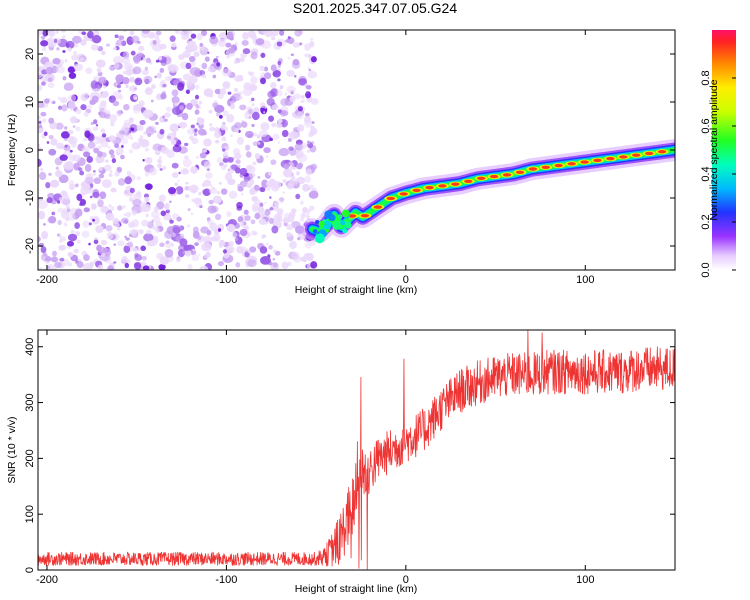  I want to click on ridge-scatter, so click(340, 217).